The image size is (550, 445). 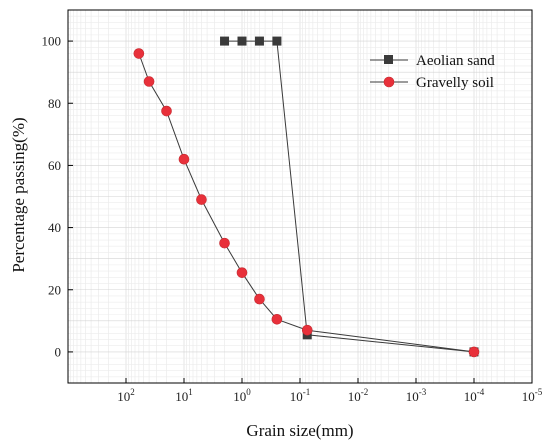 What do you see at coordinates (54, 165) in the screenshot?
I see `y-tick-label: 60` at bounding box center [54, 165].